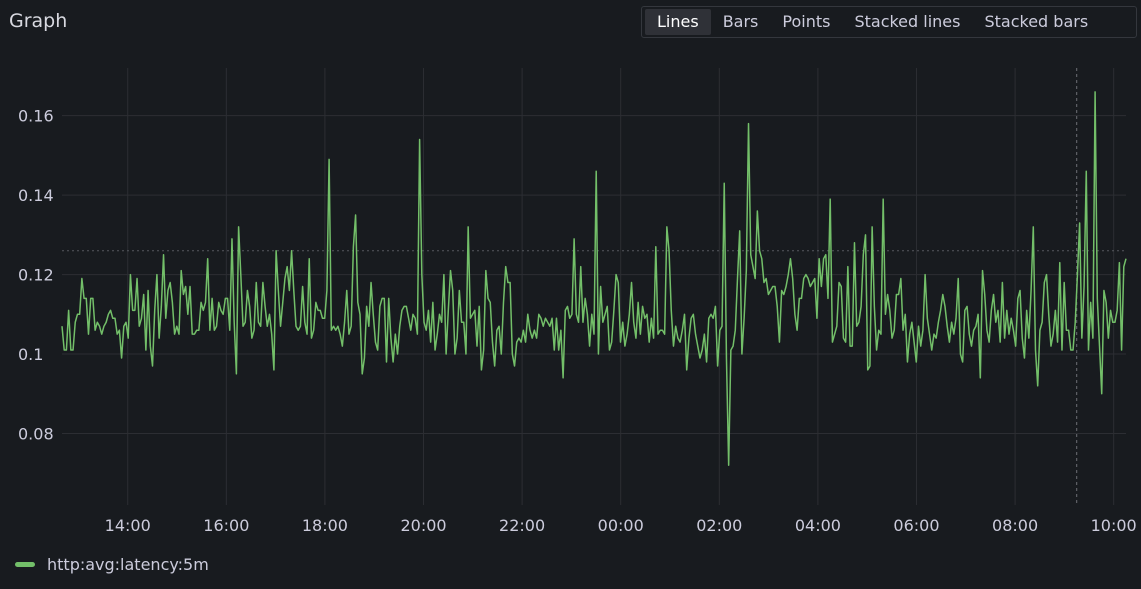 Image resolution: width=1141 pixels, height=589 pixels. I want to click on legend: http:avg:latency:5m, so click(112, 564).